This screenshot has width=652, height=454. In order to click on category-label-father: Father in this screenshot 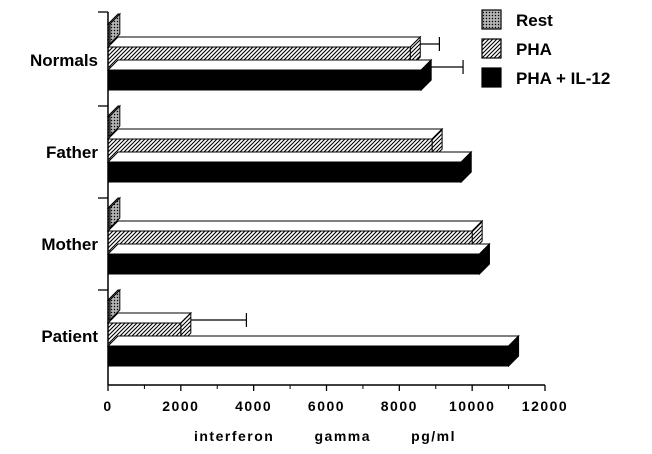, I will do `click(72, 152)`.